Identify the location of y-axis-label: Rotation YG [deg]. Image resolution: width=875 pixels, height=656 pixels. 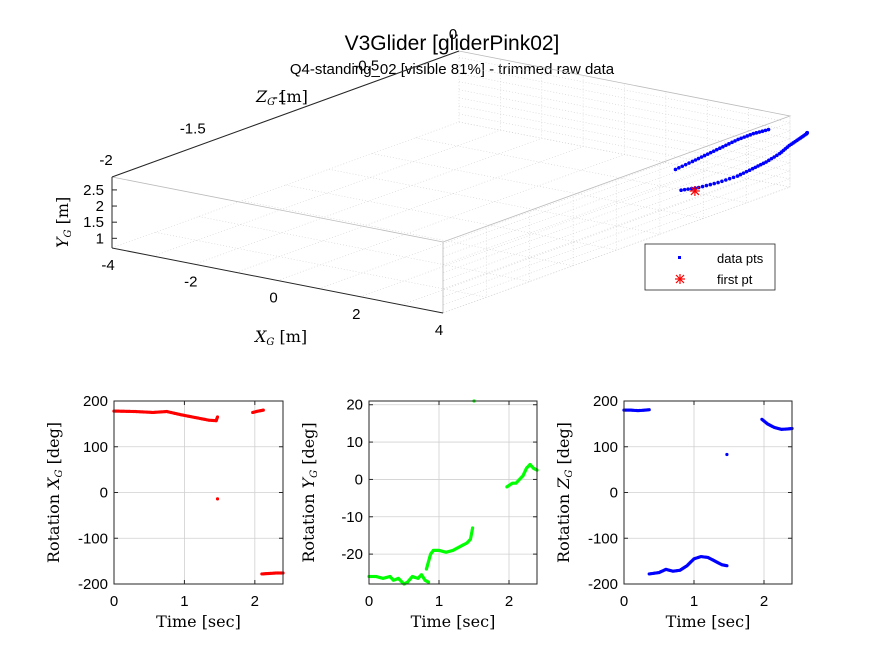
(309, 492).